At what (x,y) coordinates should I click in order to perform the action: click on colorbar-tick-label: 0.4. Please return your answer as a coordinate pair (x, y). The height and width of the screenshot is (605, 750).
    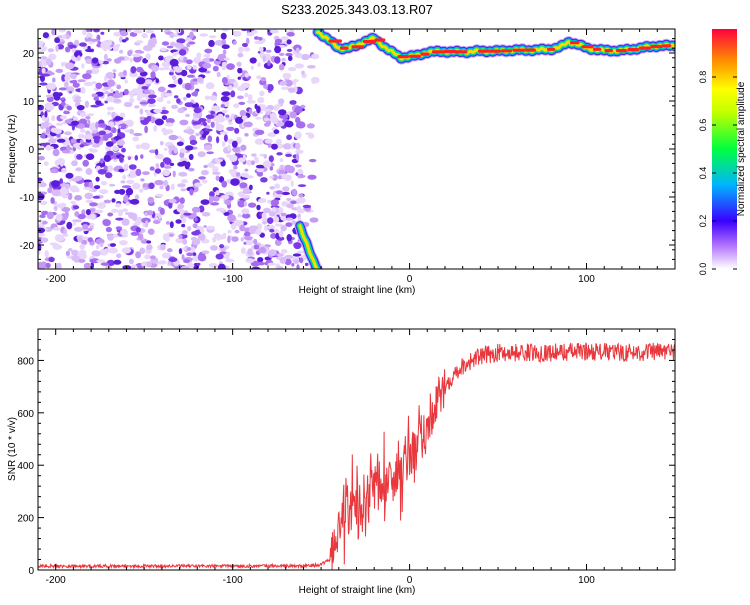
    Looking at the image, I should click on (703, 173).